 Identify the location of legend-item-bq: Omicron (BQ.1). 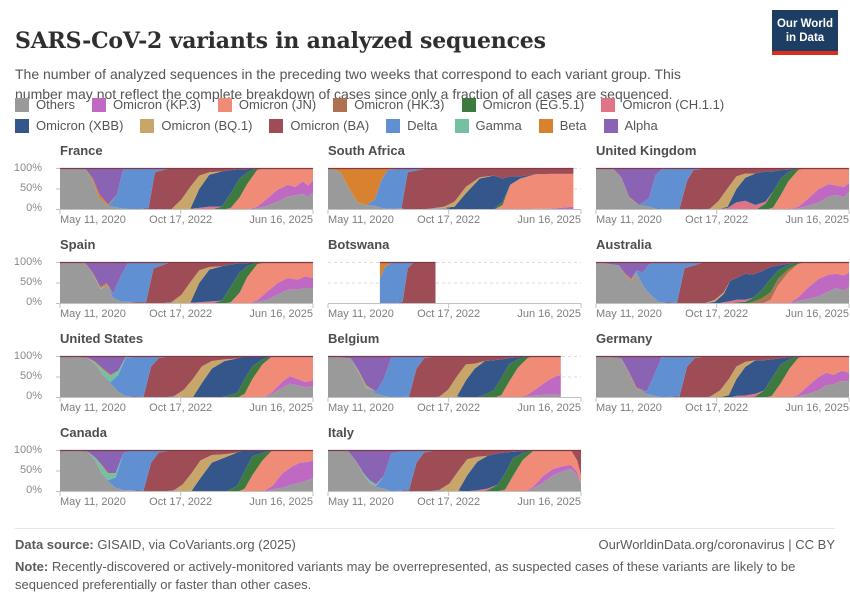
(196, 125).